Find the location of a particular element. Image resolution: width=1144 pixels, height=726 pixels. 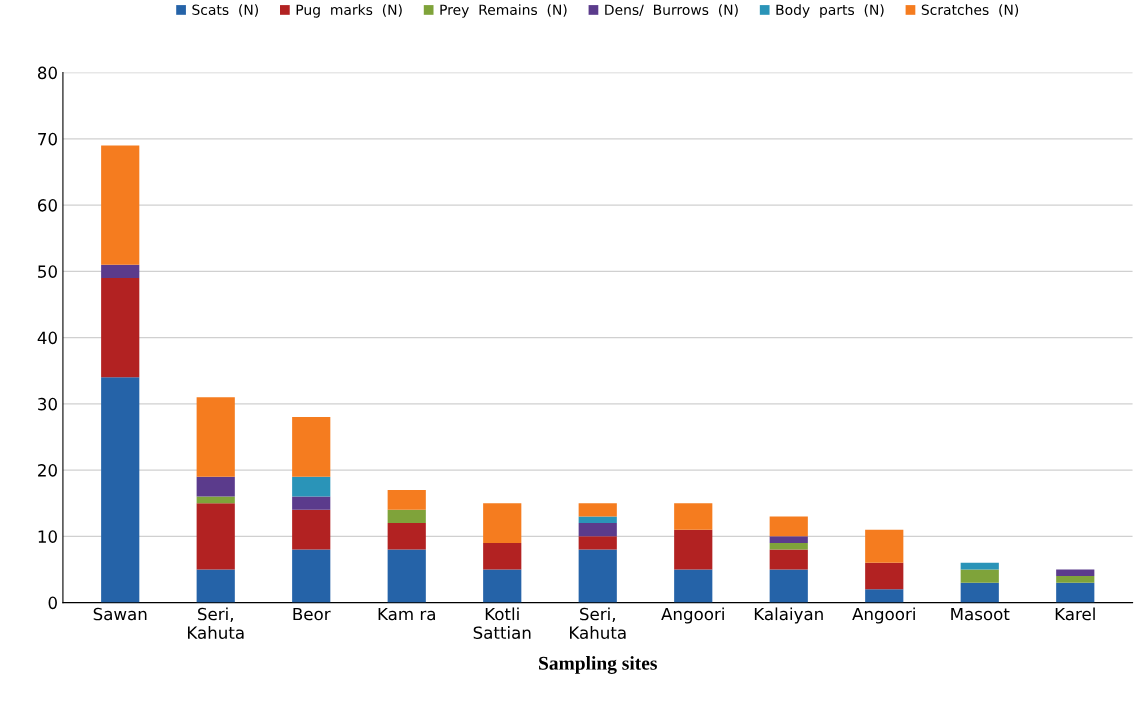

y-tick-label: 60 is located at coordinates (47, 205).